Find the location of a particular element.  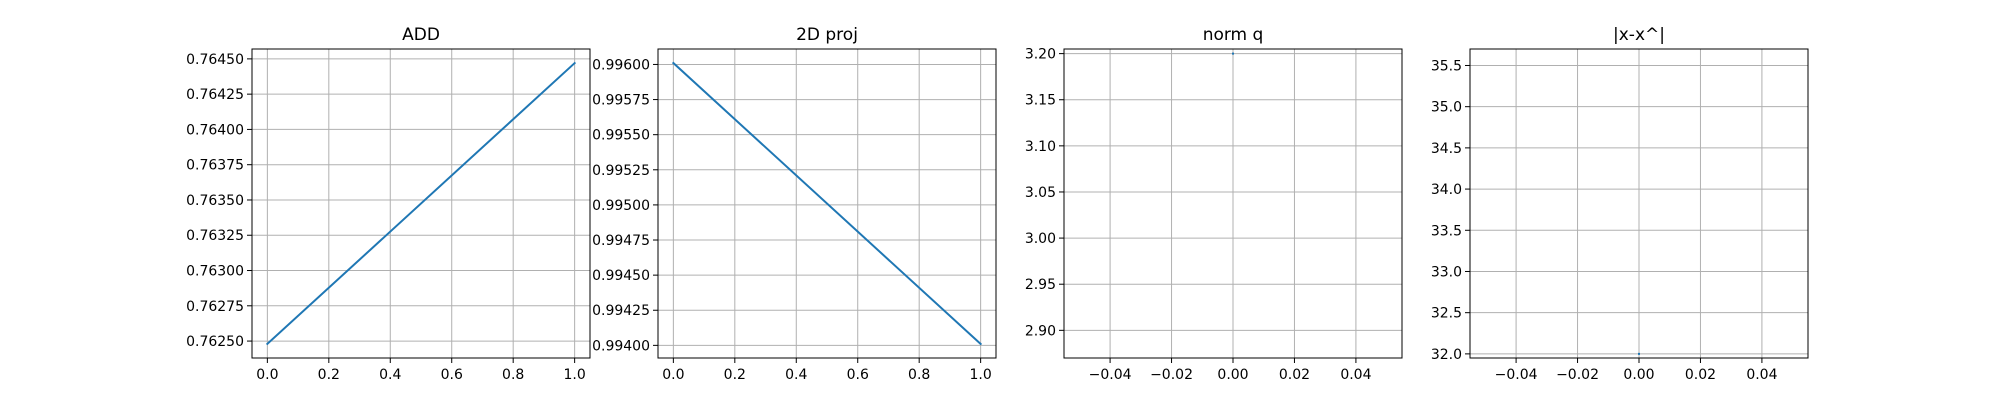

y-tick-label: 3.20 is located at coordinates (1040, 55).